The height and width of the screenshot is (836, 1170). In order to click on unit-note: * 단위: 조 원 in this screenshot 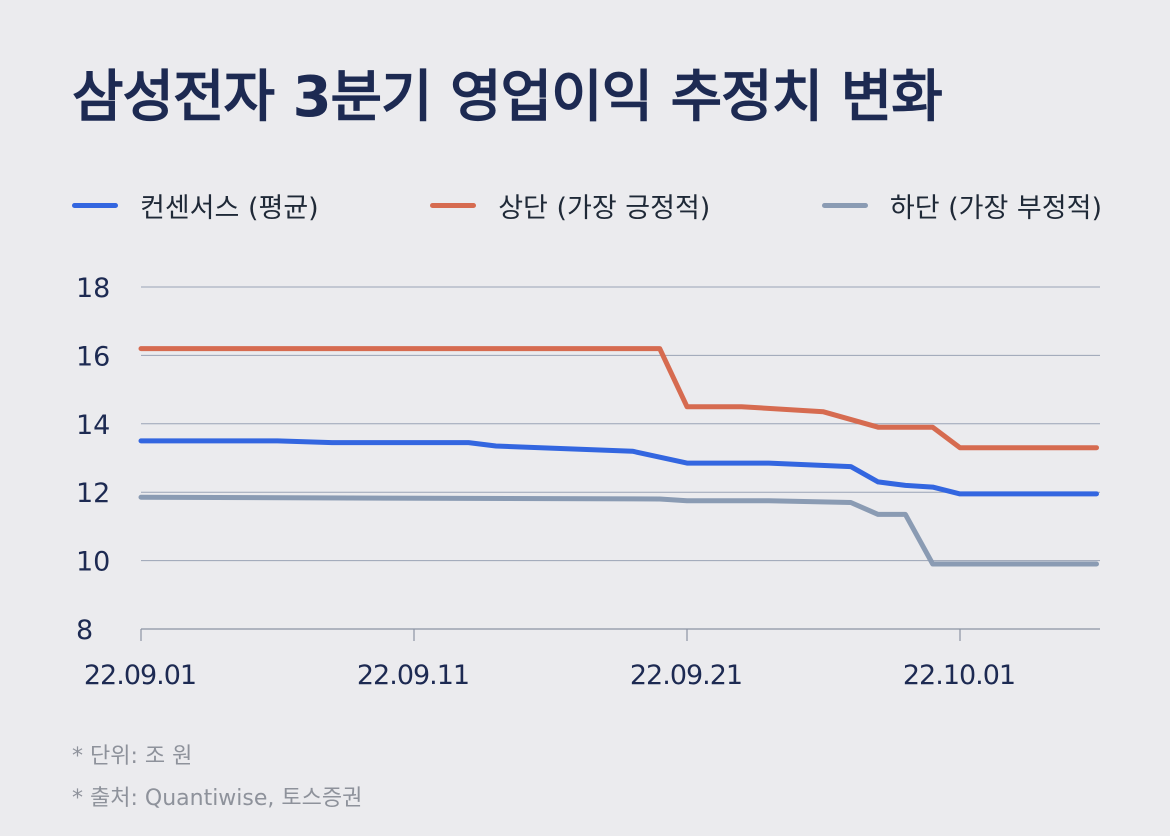, I will do `click(132, 756)`.